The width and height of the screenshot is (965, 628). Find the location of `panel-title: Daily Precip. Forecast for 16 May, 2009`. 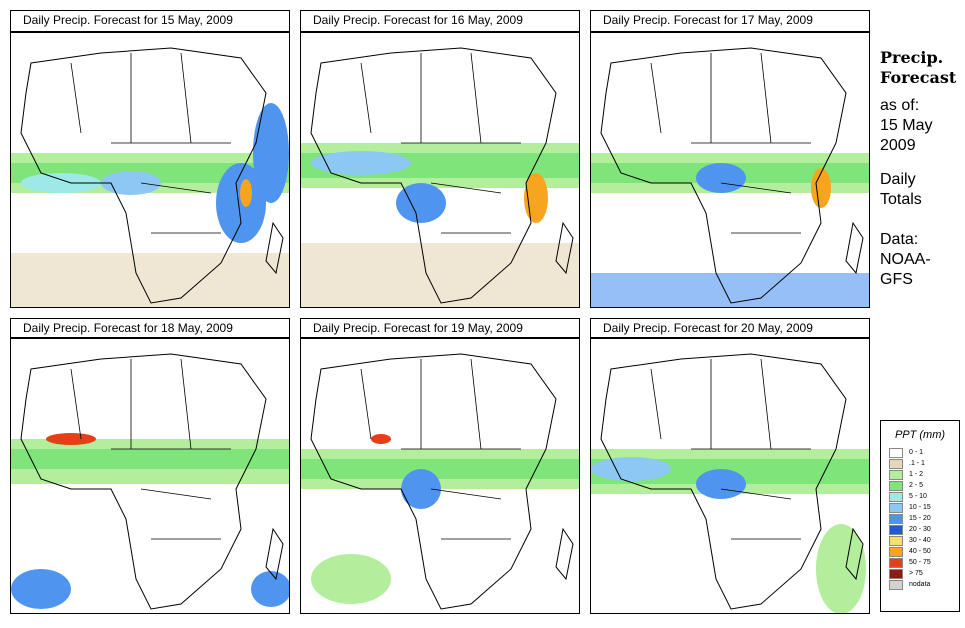

panel-title: Daily Precip. Forecast for 16 May, 2009 is located at coordinates (440, 21).